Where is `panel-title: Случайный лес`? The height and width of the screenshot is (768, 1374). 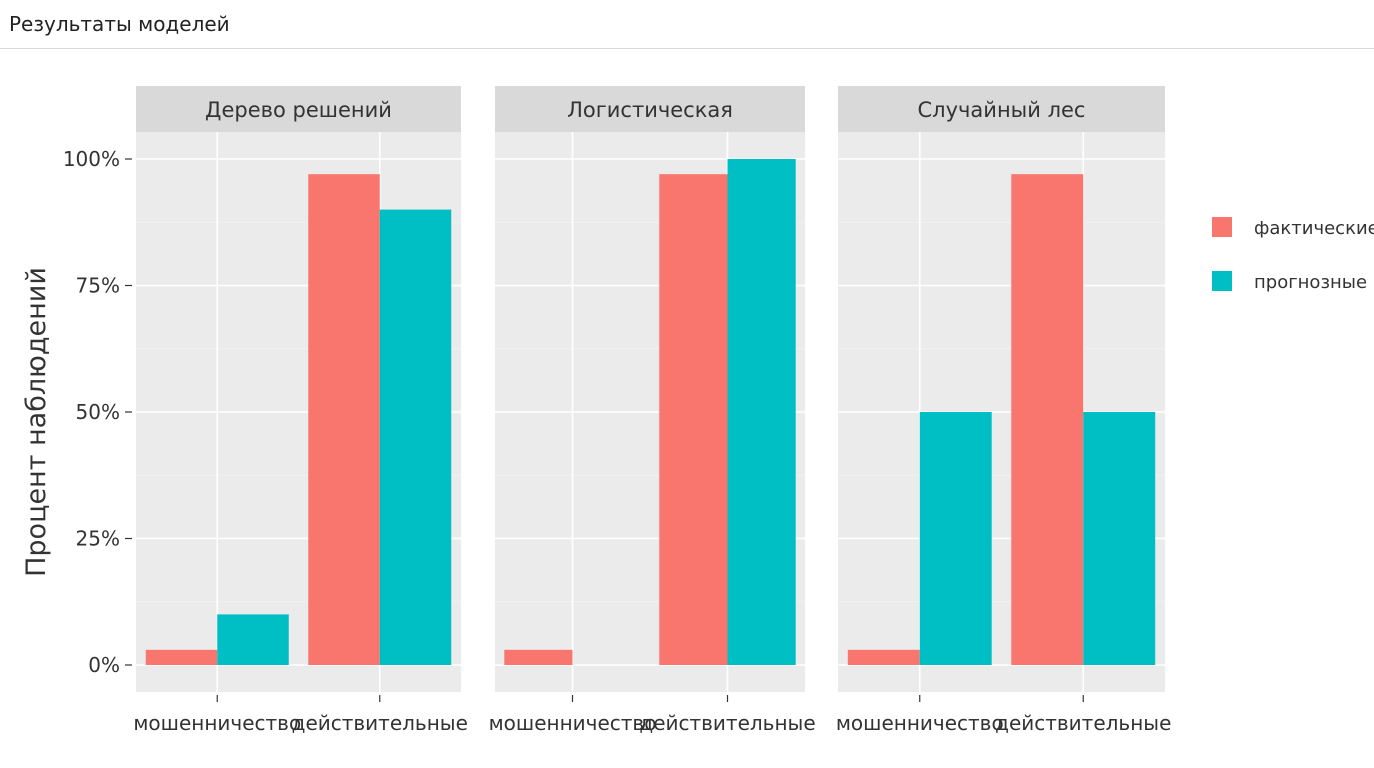
panel-title: Случайный лес is located at coordinates (1002, 110).